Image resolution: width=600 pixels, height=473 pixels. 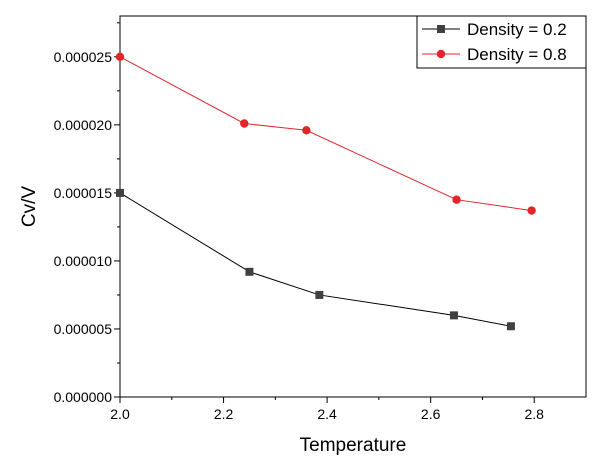 I want to click on y-tick-label: 0.000025, so click(x=83, y=57).